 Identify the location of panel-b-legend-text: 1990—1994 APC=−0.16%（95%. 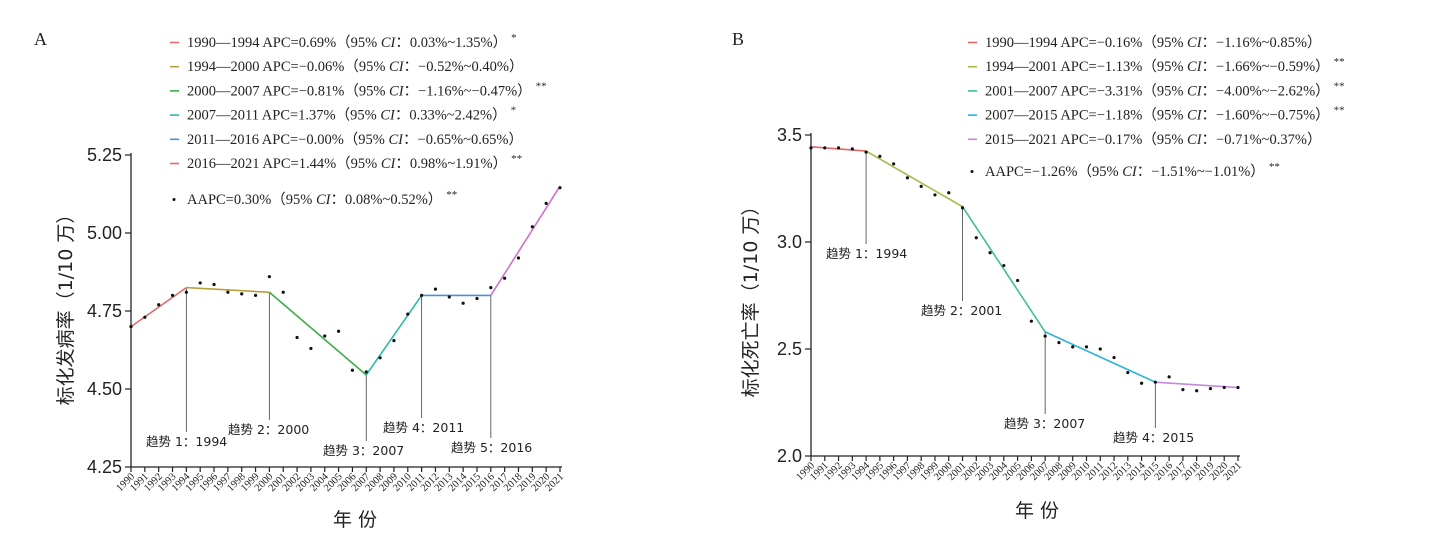
(1086, 42).